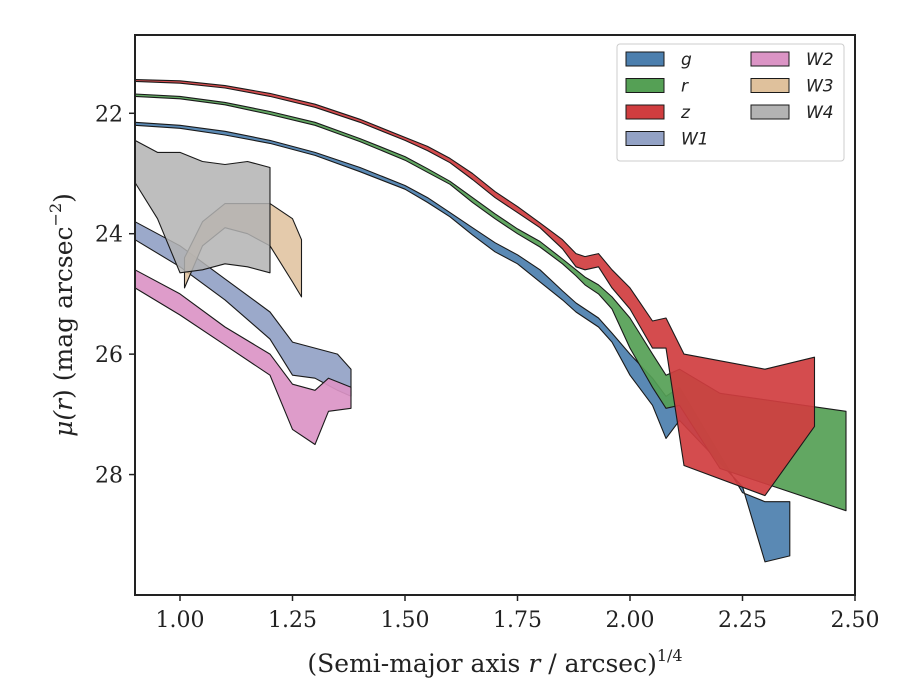  I want to click on y-axis-title-close: ), so click(63, 198).